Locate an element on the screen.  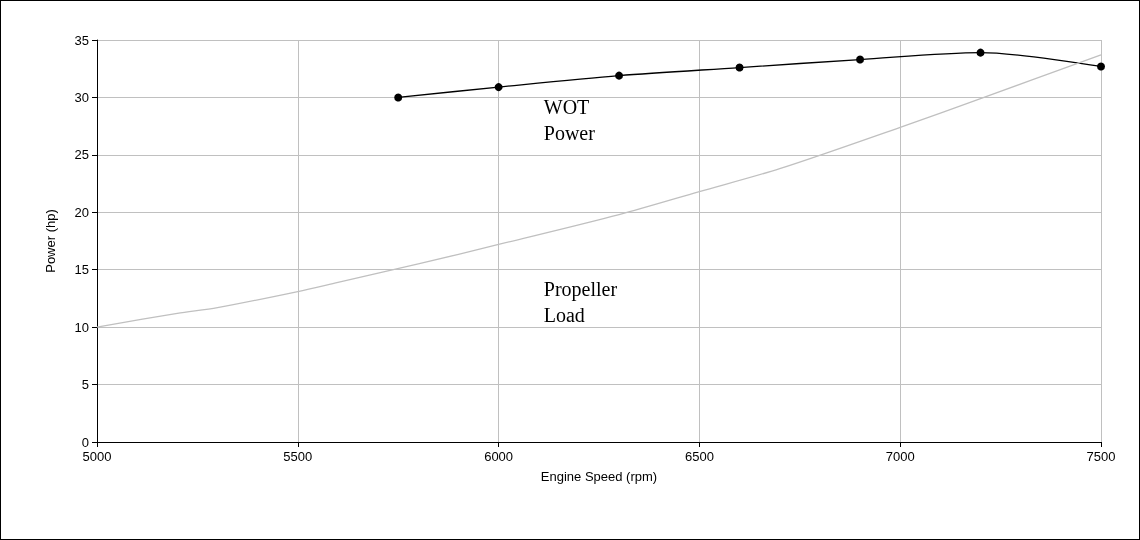
x-tick-label: 7500 is located at coordinates (1101, 456).